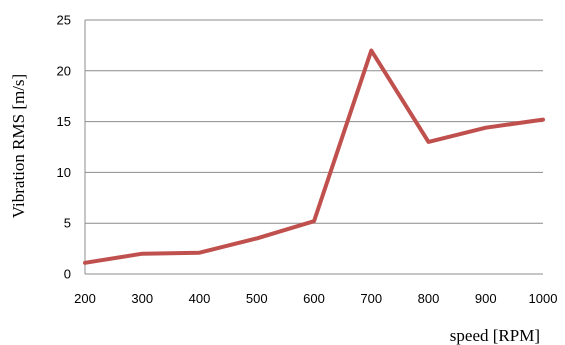 Image resolution: width=565 pixels, height=345 pixels. I want to click on x-tick-label-600: 600, so click(314, 298).